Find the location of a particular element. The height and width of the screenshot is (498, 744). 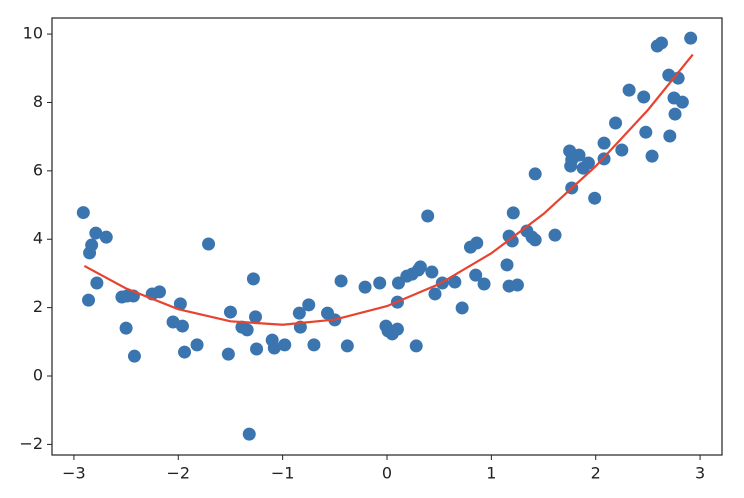

x-tick-label: −3 is located at coordinates (74, 473).